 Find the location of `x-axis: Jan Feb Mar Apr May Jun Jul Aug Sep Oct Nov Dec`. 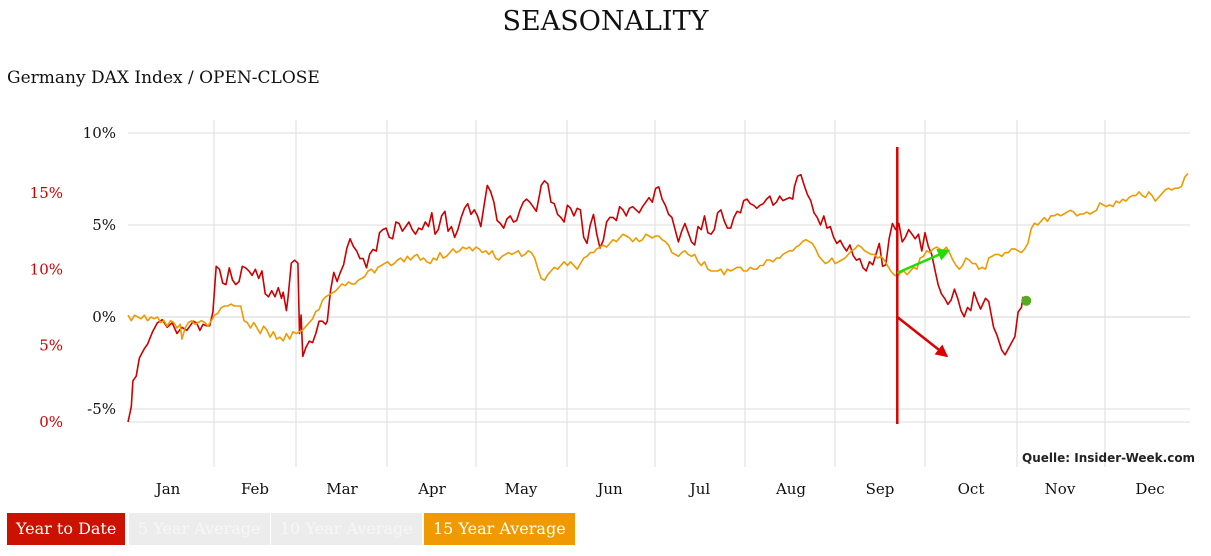

x-axis: Jan Feb Mar Apr May Jun Jul Aug Sep Oct Nov Dec is located at coordinates (659, 489).